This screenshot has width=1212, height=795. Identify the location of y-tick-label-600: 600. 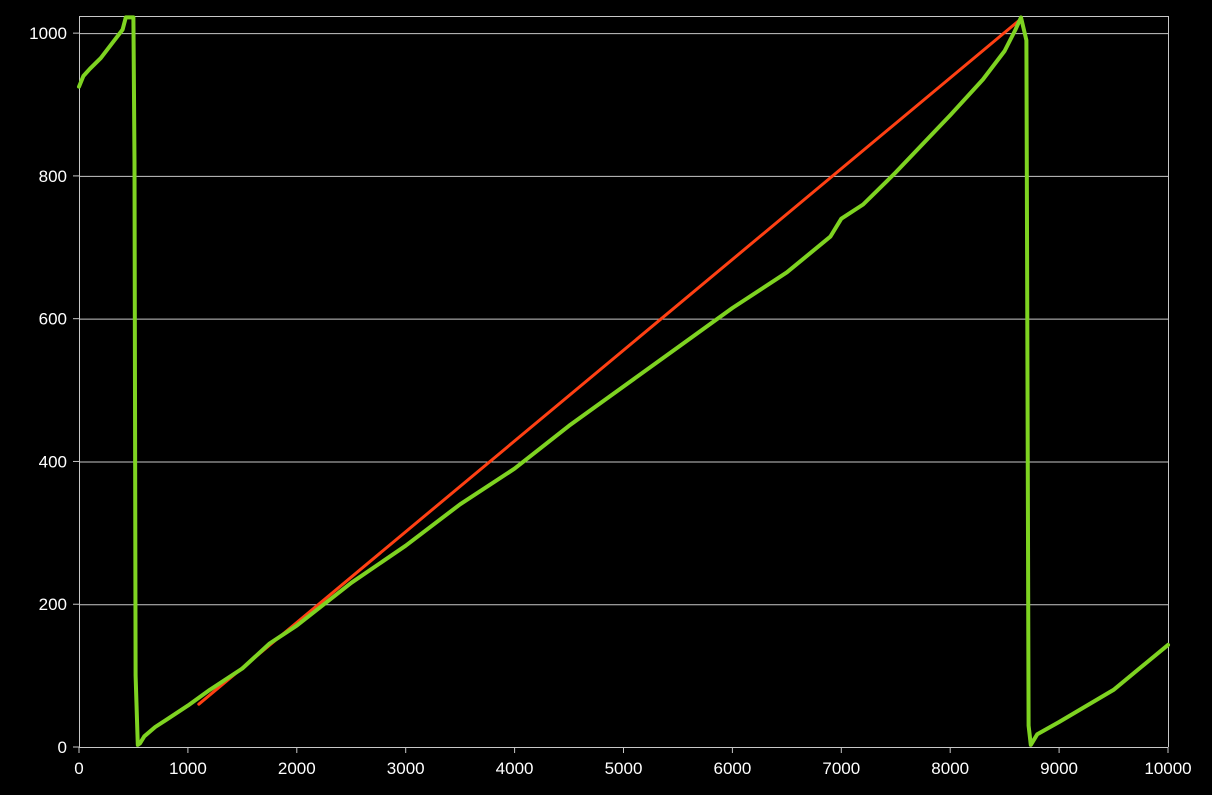
(53, 319).